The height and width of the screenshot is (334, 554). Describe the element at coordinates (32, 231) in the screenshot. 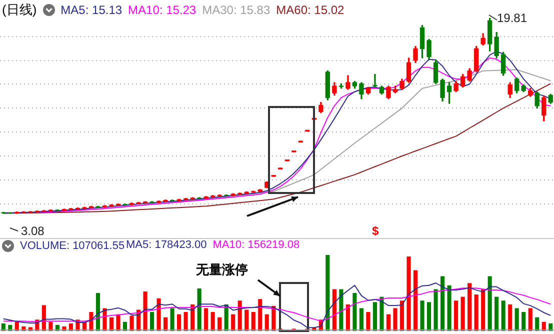

I see `text: 3.08` at that location.